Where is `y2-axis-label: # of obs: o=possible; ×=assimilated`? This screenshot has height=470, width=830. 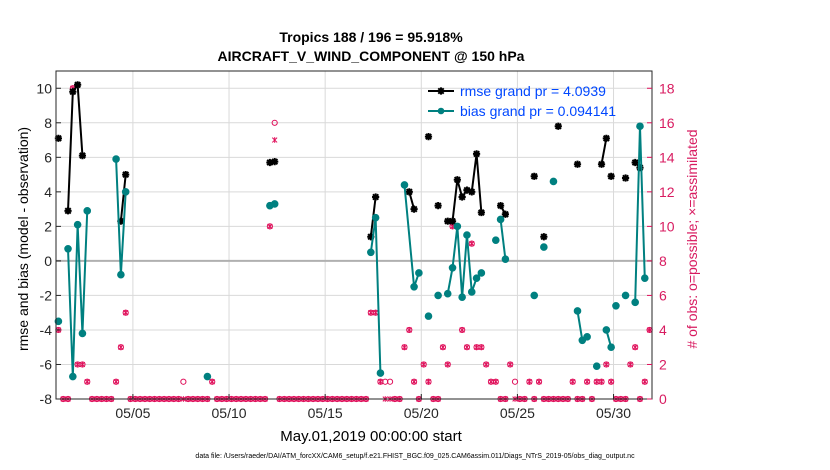 y2-axis-label: # of obs: o=possible; ×=assimilated is located at coordinates (692, 238).